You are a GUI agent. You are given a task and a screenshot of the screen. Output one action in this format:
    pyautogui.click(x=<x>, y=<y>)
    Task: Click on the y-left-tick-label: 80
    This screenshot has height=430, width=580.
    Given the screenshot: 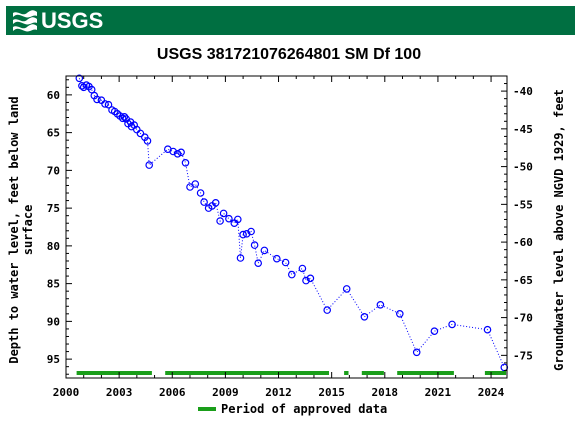 What is the action you would take?
    pyautogui.click(x=53, y=246)
    